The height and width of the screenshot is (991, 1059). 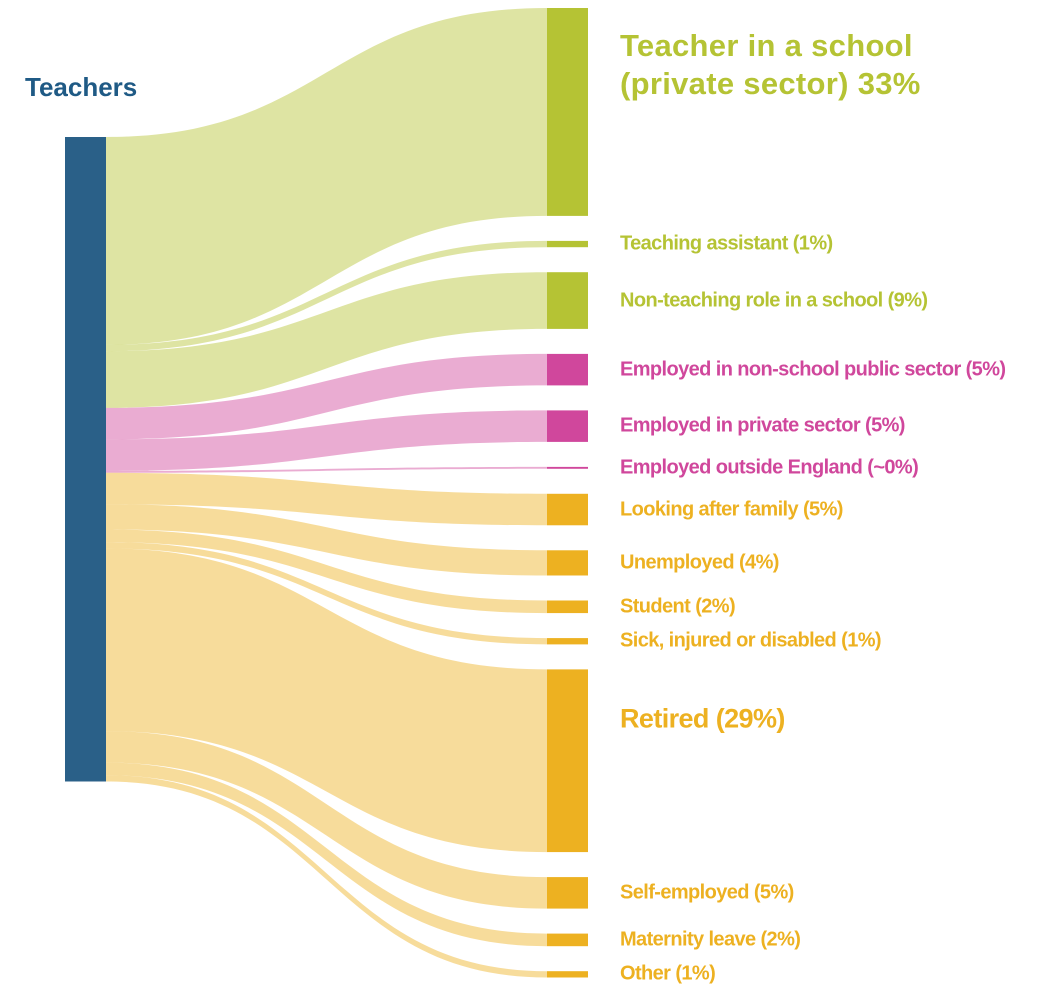 I want to click on node-name: Self-employed, so click(x=685, y=892).